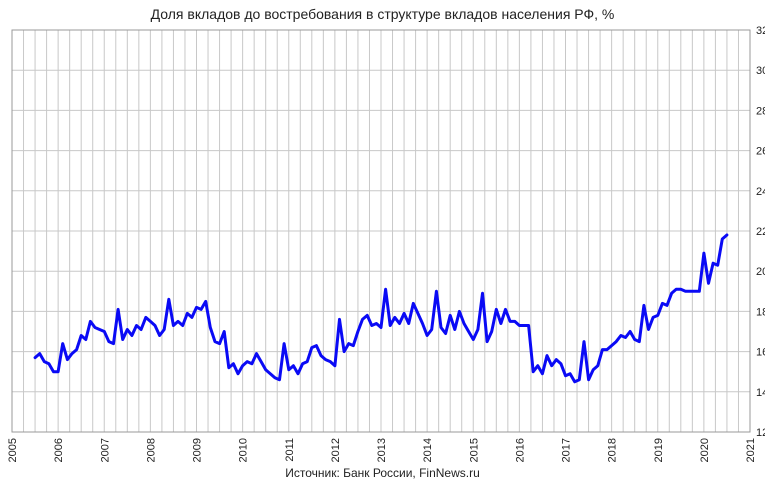  What do you see at coordinates (760, 312) in the screenshot?
I see `y-tick-label: 18` at bounding box center [760, 312].